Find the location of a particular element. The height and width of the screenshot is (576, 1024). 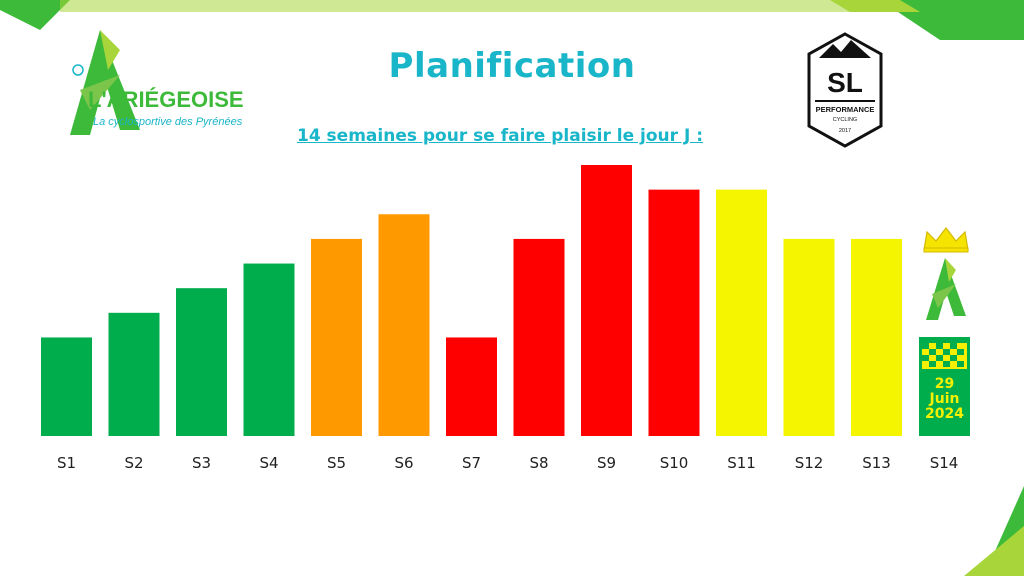

tick-label-s7: S7 is located at coordinates (471, 463).